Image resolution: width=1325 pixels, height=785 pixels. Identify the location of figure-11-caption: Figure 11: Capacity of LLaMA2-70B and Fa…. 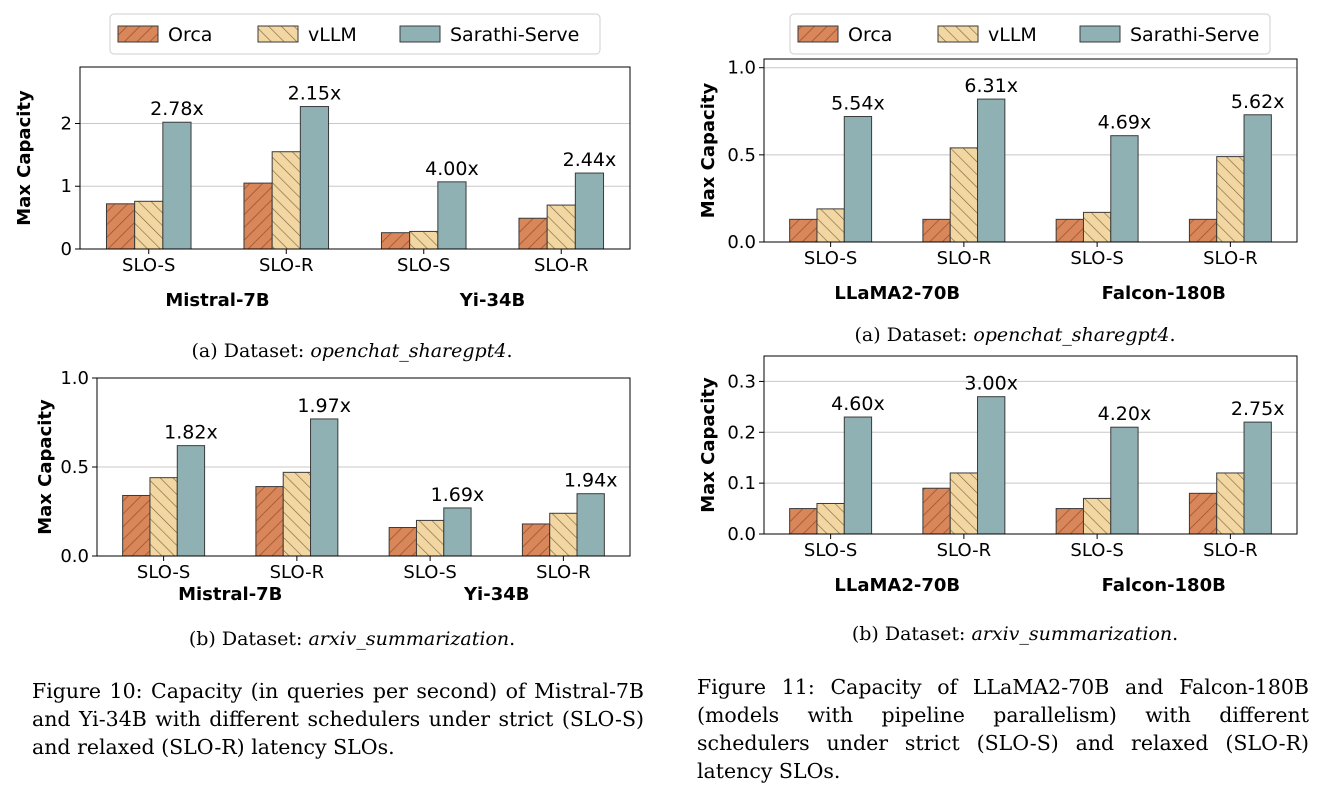
(1003, 729).